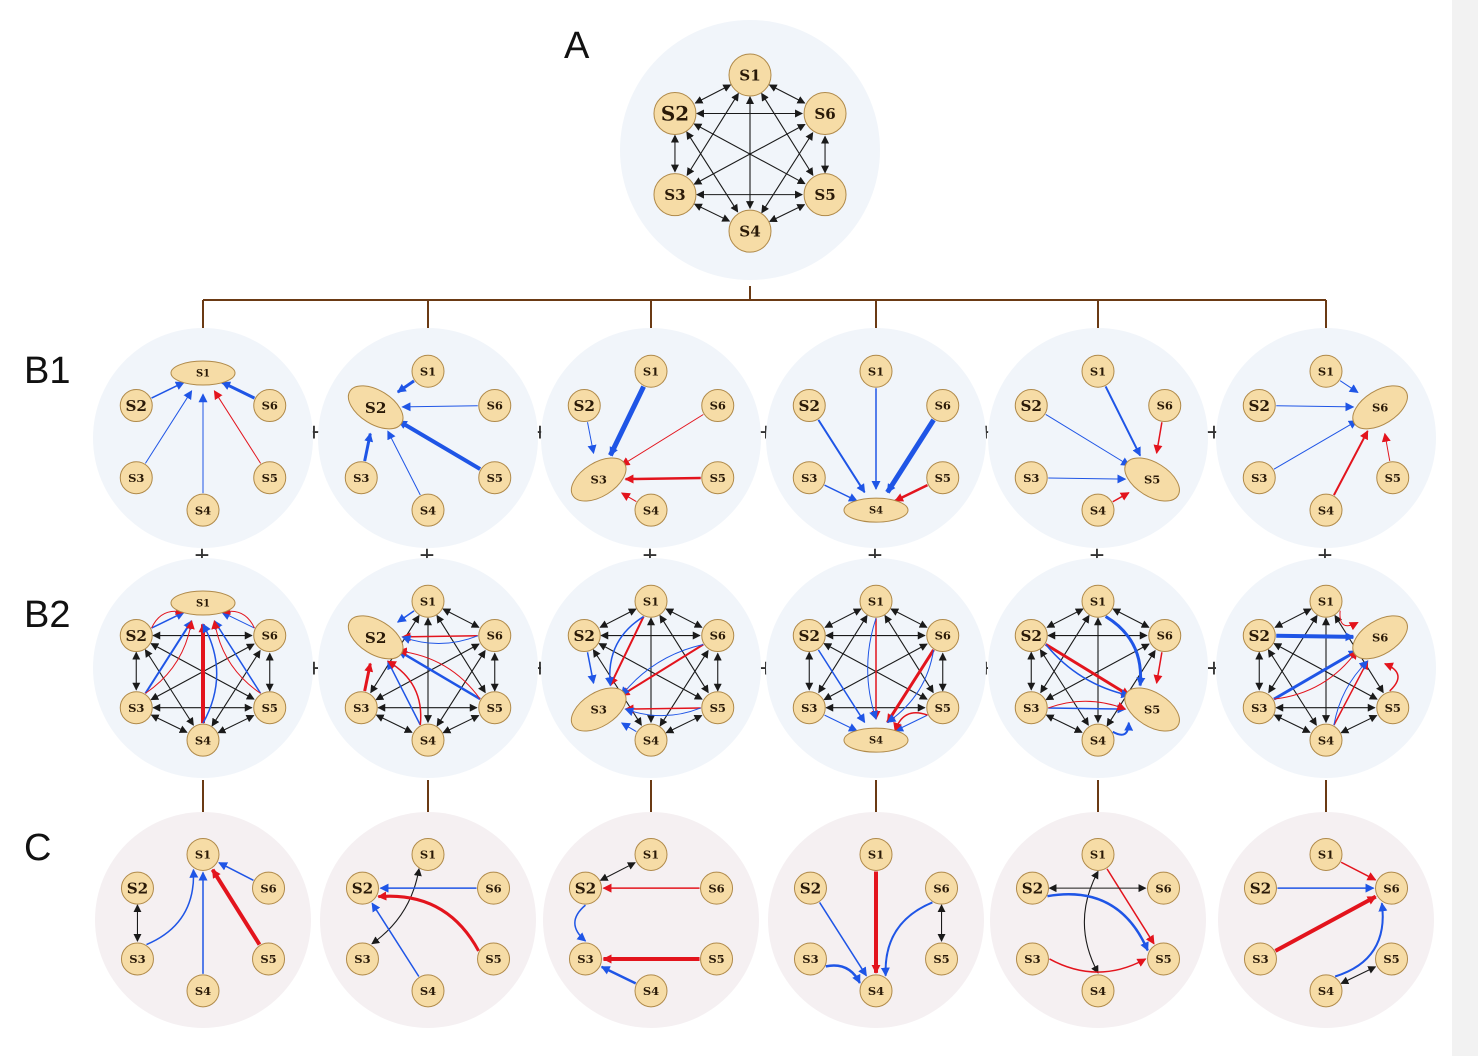  I want to click on red-edge-s6-s5, so click(1158, 438).